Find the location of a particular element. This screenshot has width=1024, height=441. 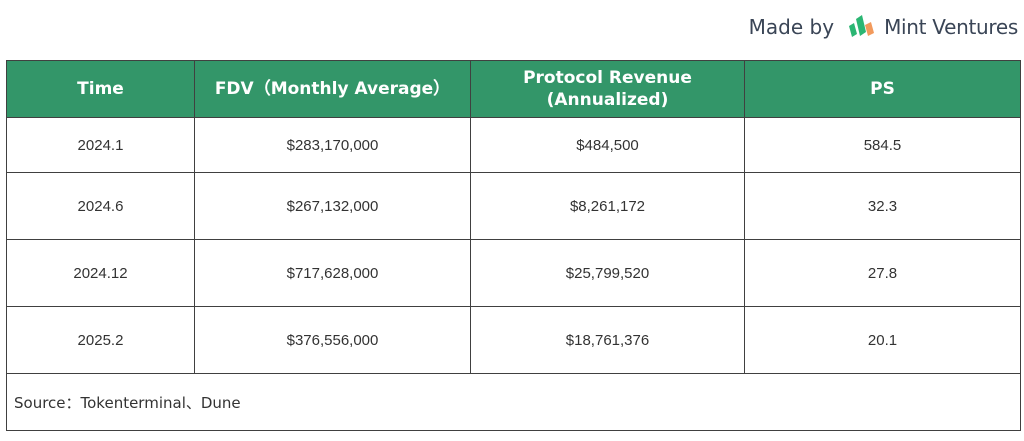

cell-revenue: $25,799,520 is located at coordinates (607, 273).